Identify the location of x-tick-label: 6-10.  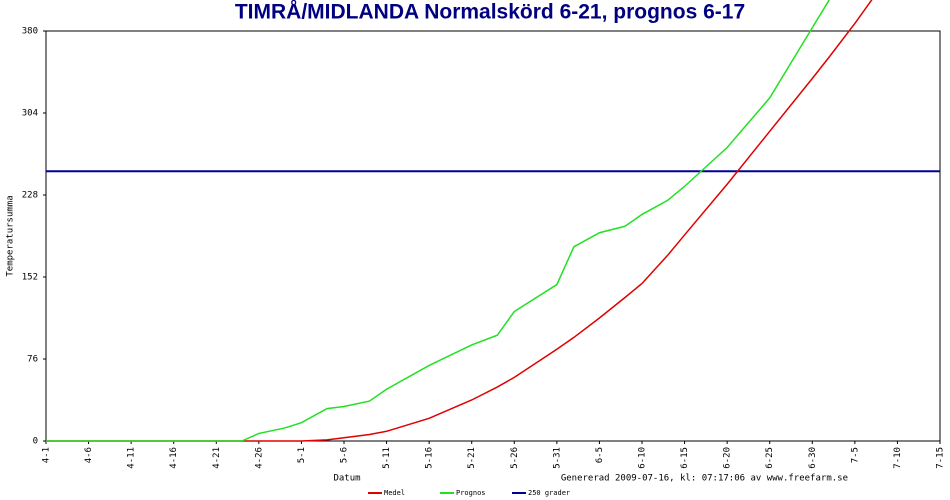
(643, 458).